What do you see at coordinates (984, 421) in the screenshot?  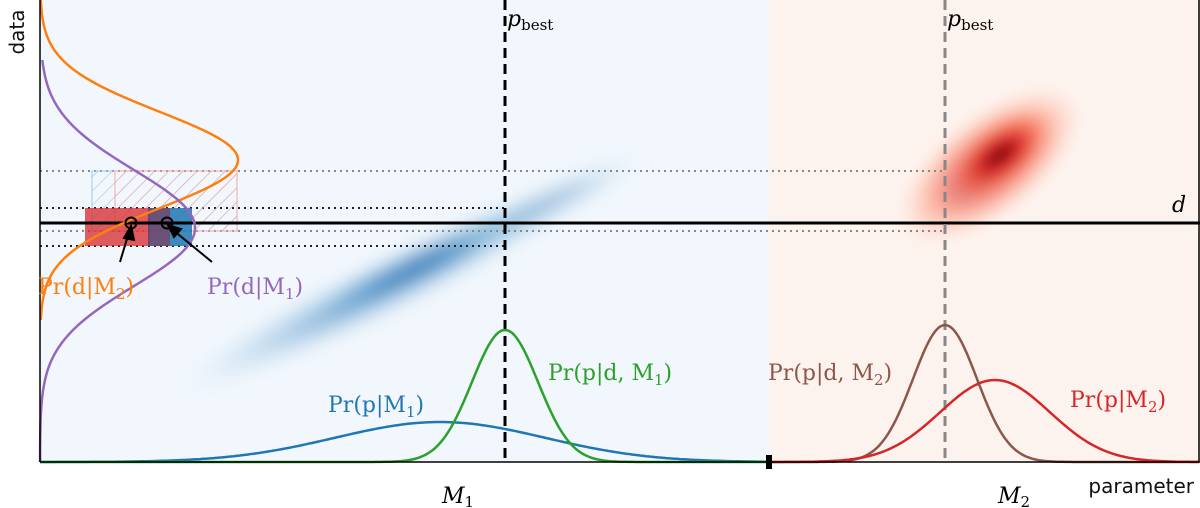 I see `prior-curve-M2` at bounding box center [984, 421].